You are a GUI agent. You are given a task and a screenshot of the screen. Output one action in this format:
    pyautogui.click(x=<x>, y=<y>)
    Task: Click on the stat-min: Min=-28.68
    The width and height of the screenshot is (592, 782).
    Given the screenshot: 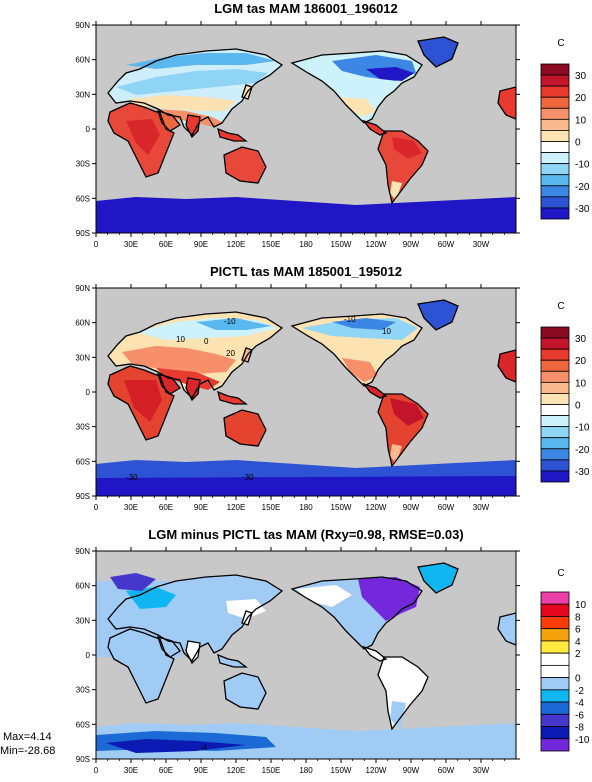 What is the action you would take?
    pyautogui.click(x=27, y=751)
    